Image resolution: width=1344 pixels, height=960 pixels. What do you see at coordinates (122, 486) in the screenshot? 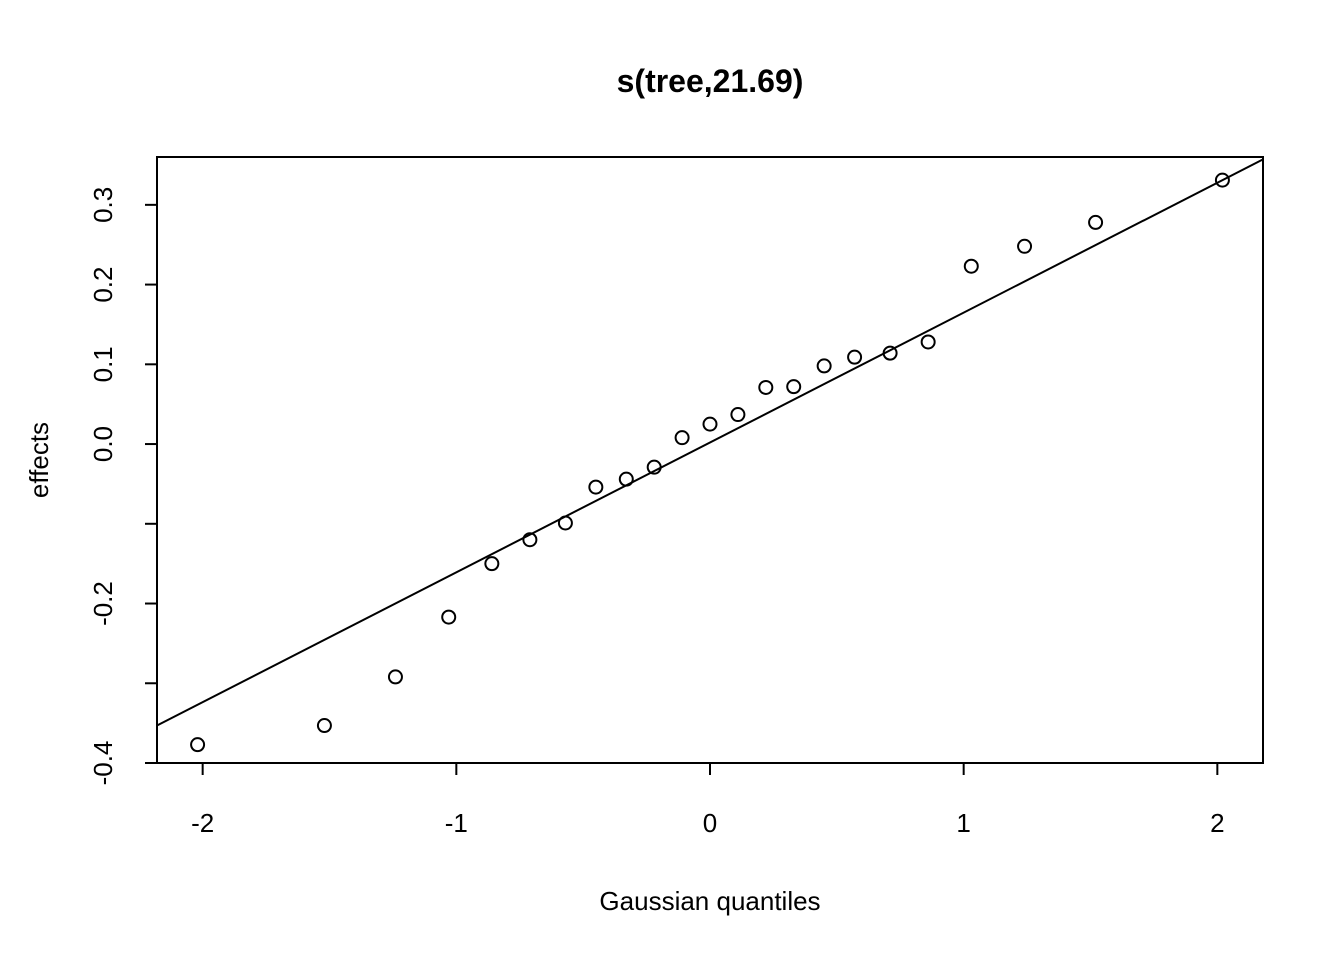
I see `y-axis: -0.4 -0.2 0.0 0.1 0.2 0.3` at bounding box center [122, 486].